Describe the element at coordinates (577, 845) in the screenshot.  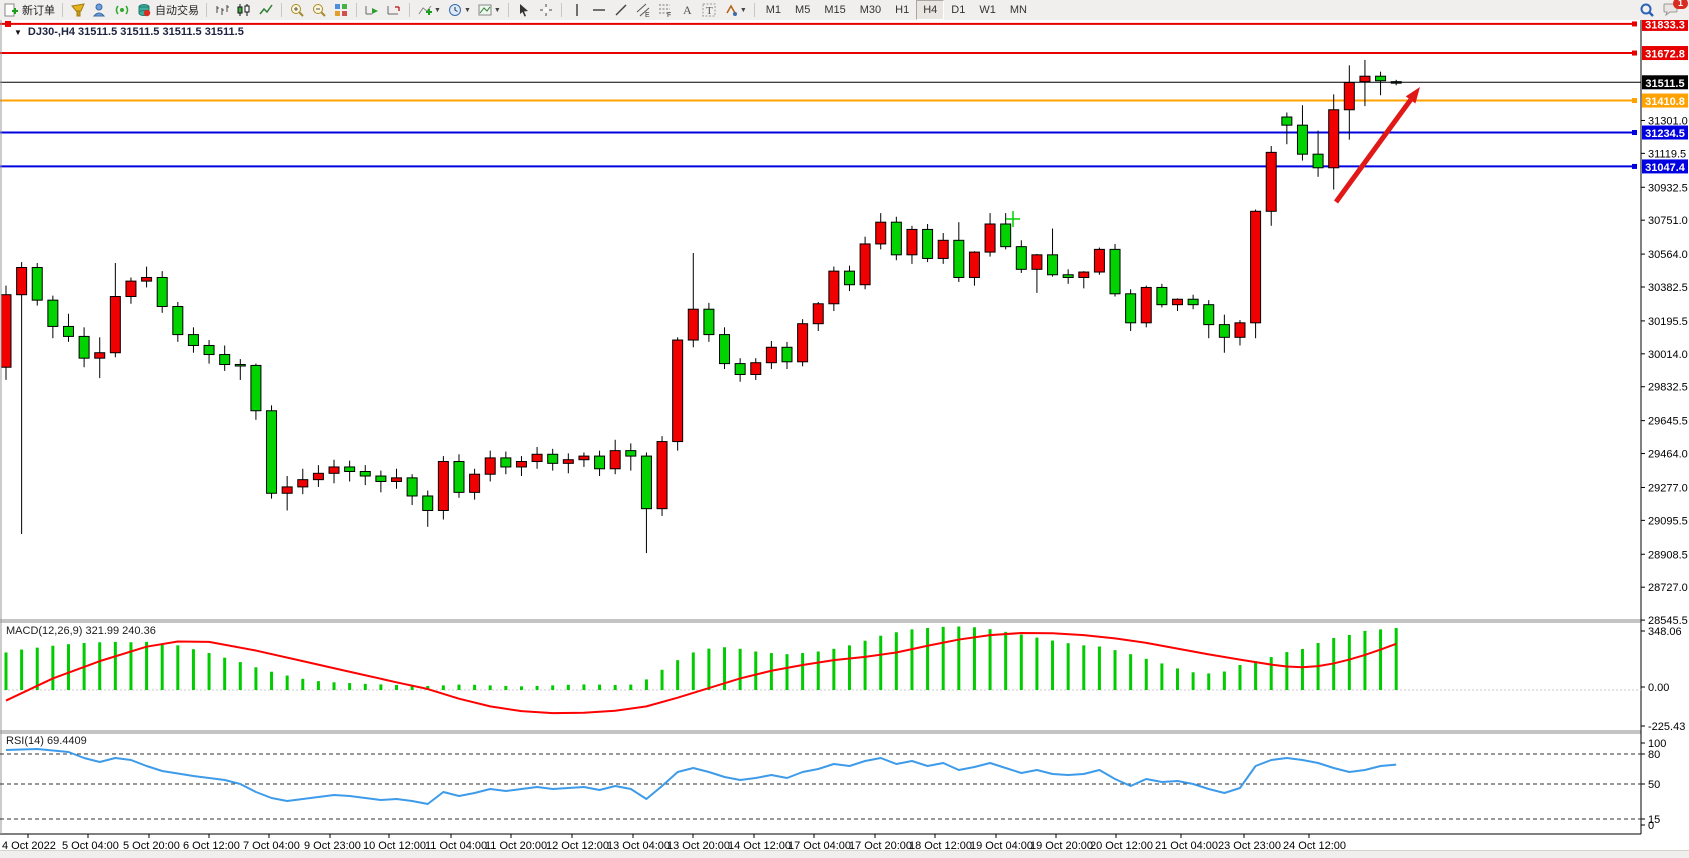
I see `time-tick-label: 12 Oct 12:00` at that location.